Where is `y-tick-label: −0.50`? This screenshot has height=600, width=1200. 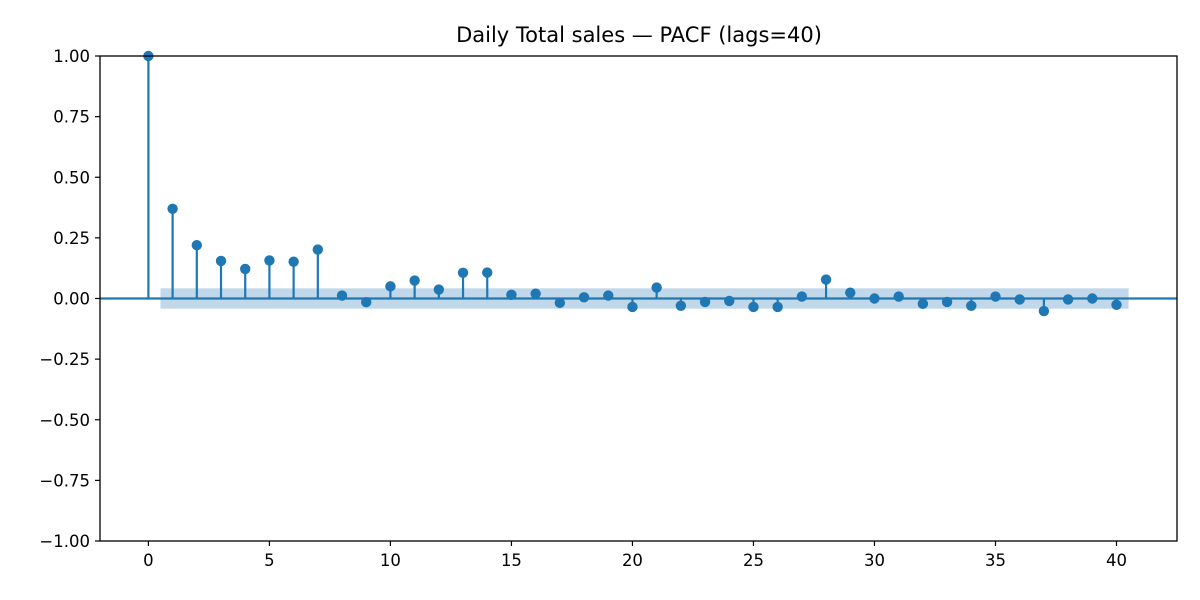 y-tick-label: −0.50 is located at coordinates (64, 420).